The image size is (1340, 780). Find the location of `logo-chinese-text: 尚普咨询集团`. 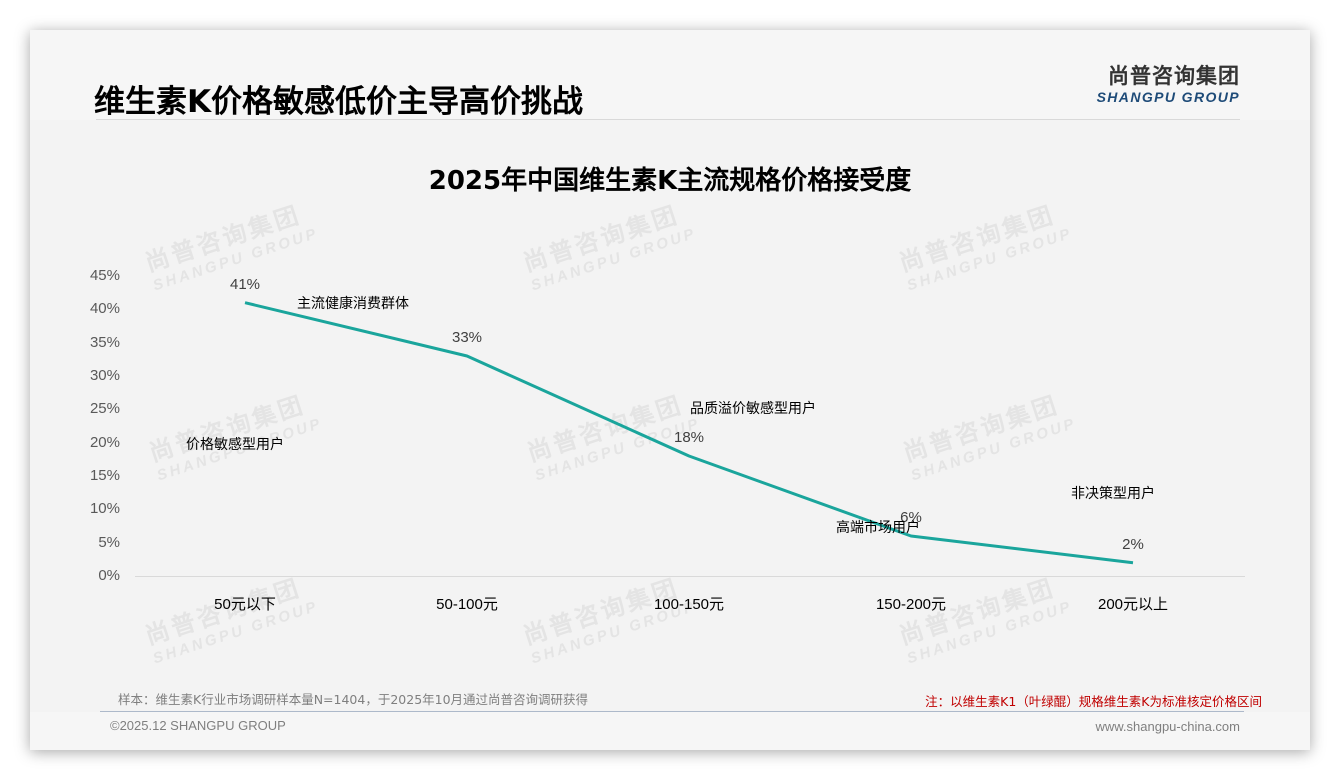

logo-chinese-text: 尚普咨询集团 is located at coordinates (1174, 76).